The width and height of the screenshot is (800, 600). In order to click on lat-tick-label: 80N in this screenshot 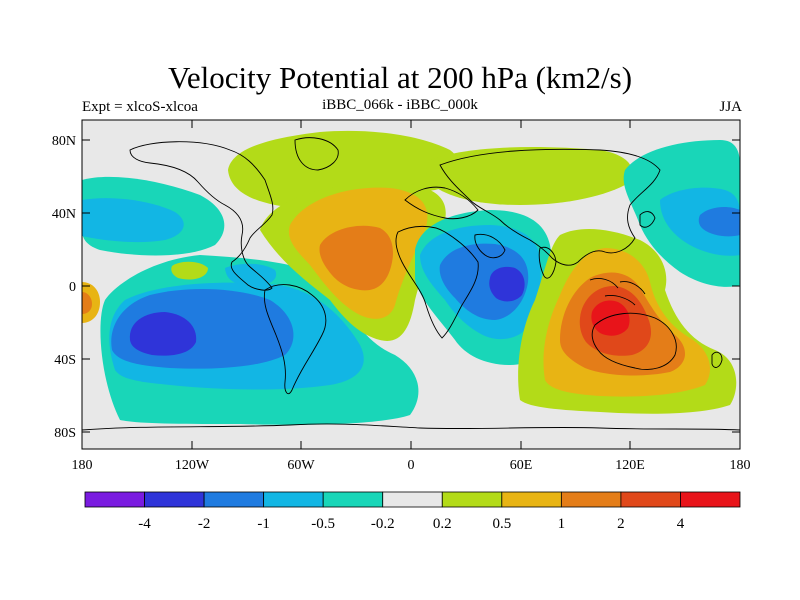, I will do `click(64, 141)`.